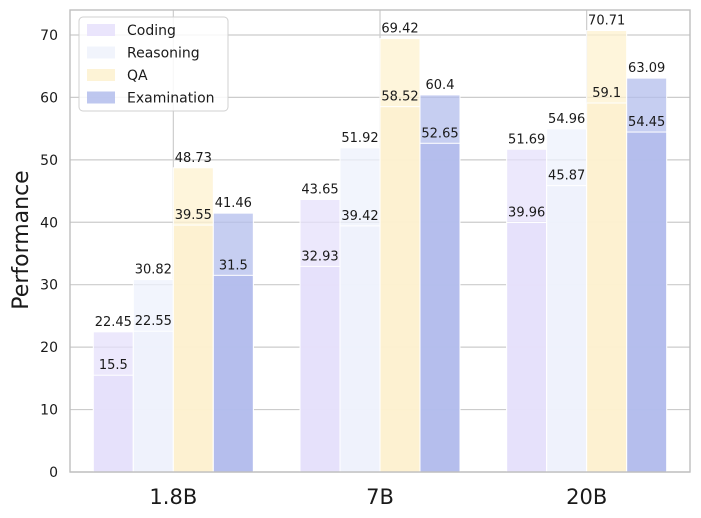 The width and height of the screenshot is (701, 518). I want to click on legend-swatch-reasoning, so click(101, 52).